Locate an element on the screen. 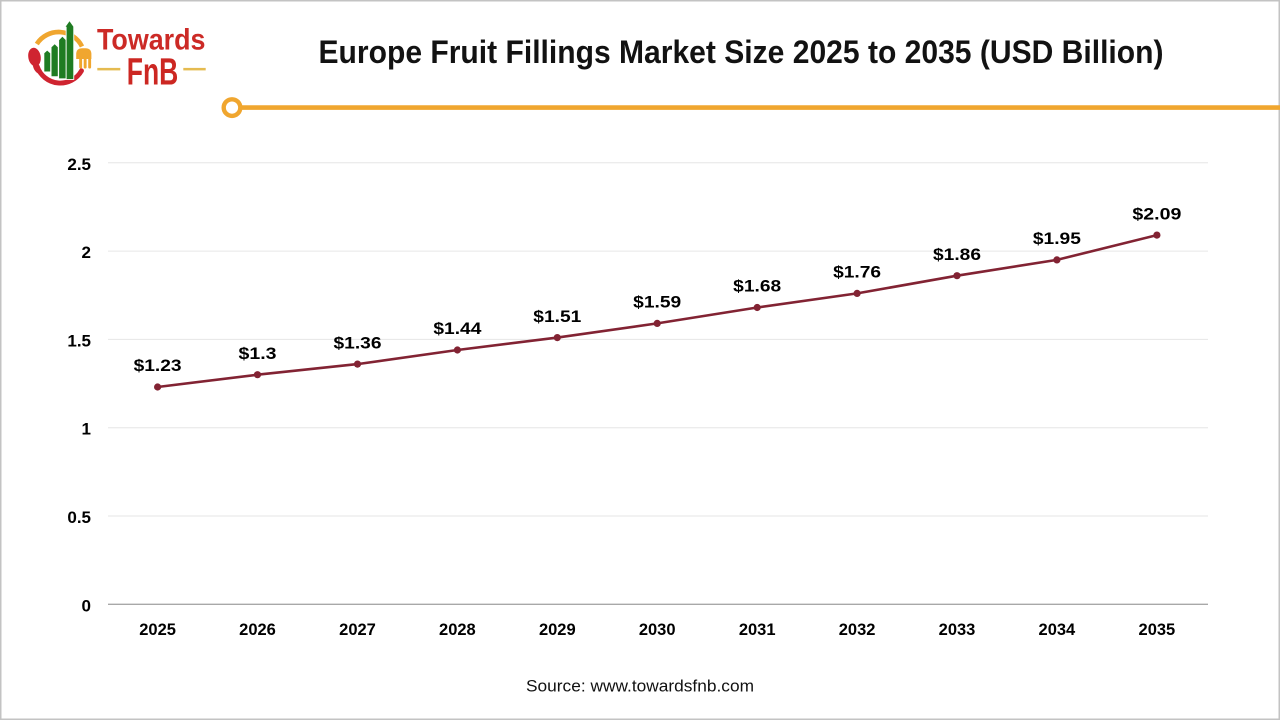 The image size is (1280, 720). svg-text: 2033 is located at coordinates (957, 630).